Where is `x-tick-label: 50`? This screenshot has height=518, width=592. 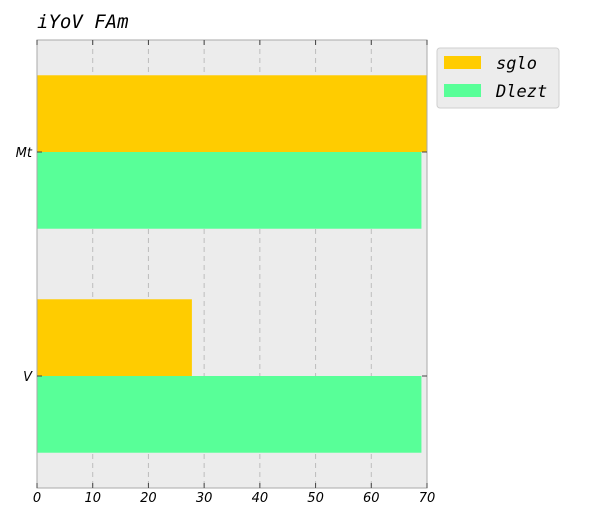
x-tick-label: 50 is located at coordinates (315, 498).